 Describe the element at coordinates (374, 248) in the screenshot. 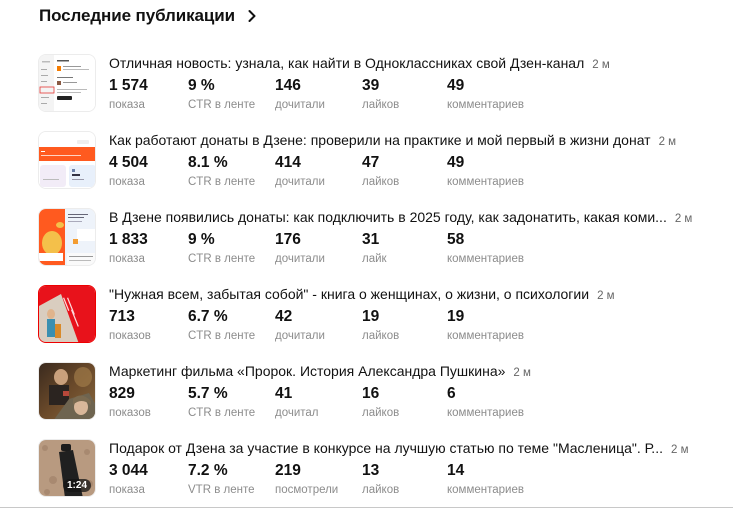

I see `stat-likes: 31 лайк` at that location.